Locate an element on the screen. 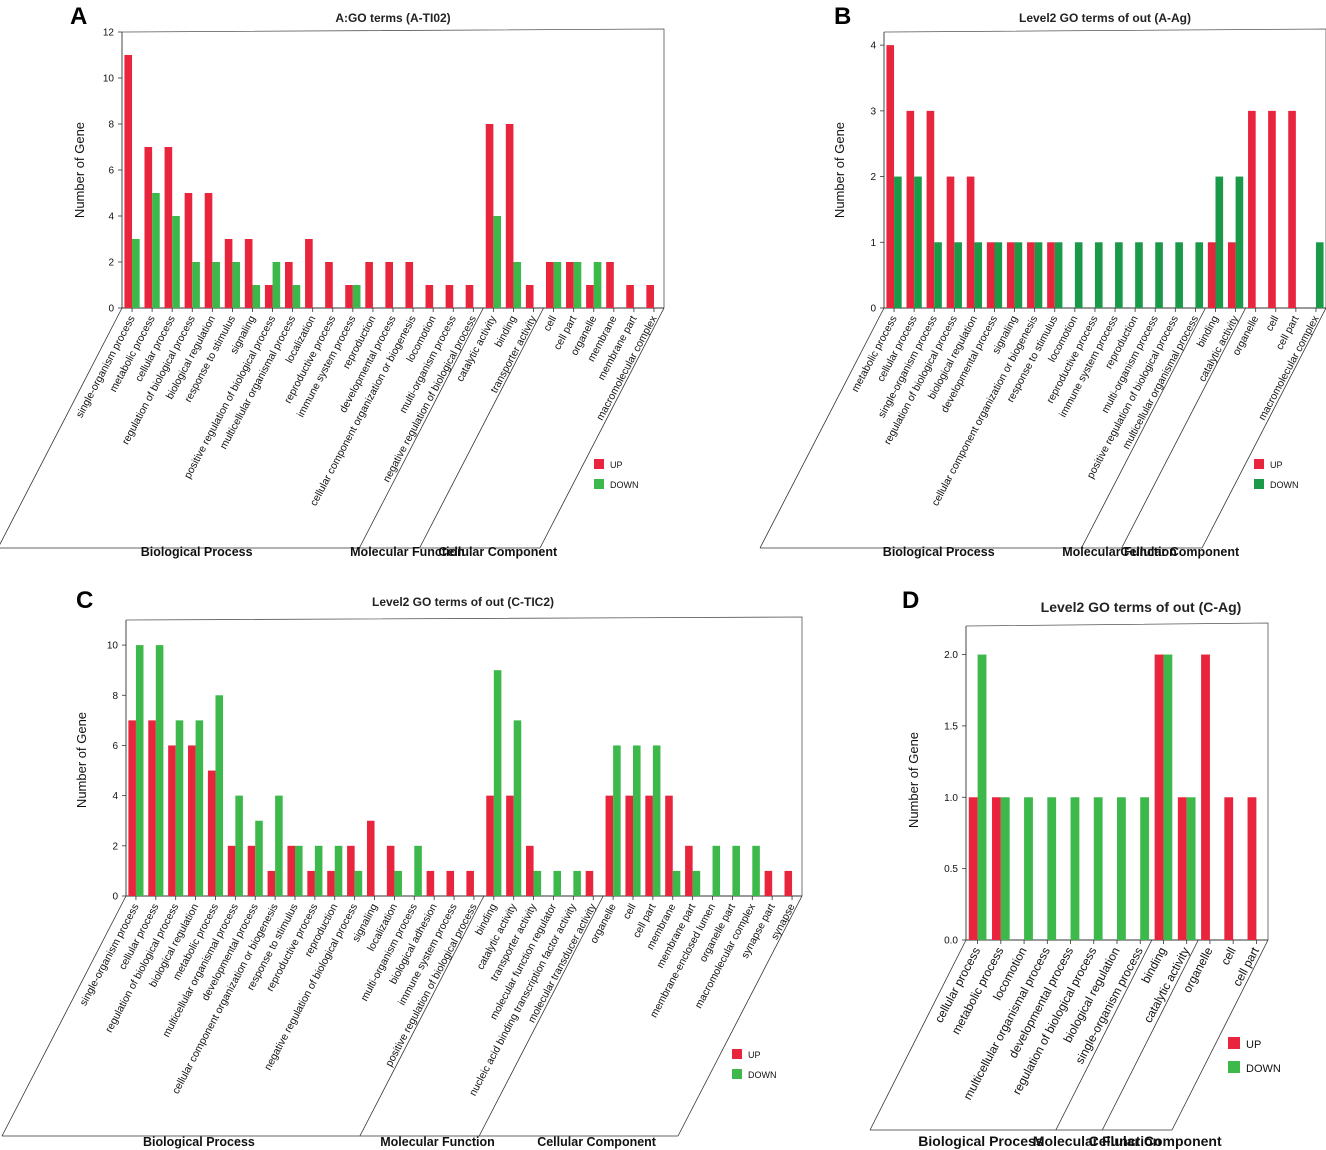  y-tick-label: 0.5 is located at coordinates (951, 869).